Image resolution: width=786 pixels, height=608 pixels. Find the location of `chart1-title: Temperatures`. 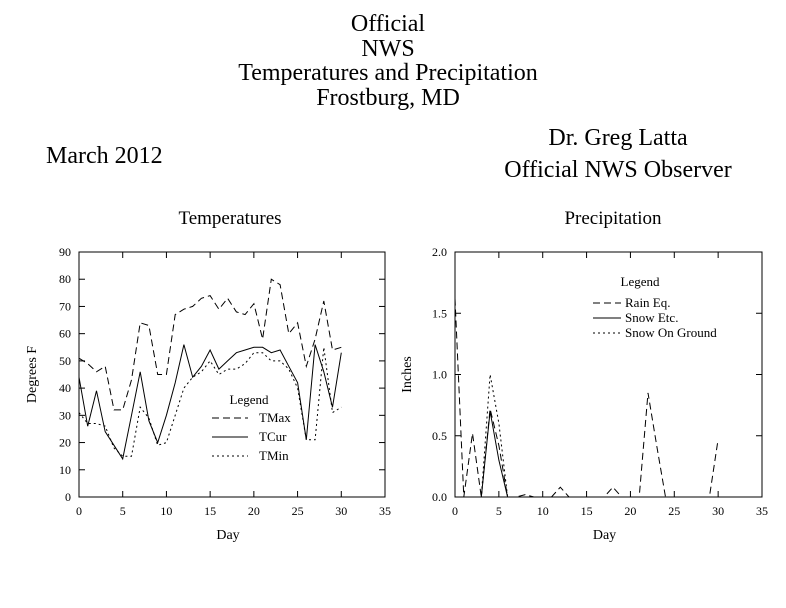

chart1-title: Temperatures is located at coordinates (229, 218).